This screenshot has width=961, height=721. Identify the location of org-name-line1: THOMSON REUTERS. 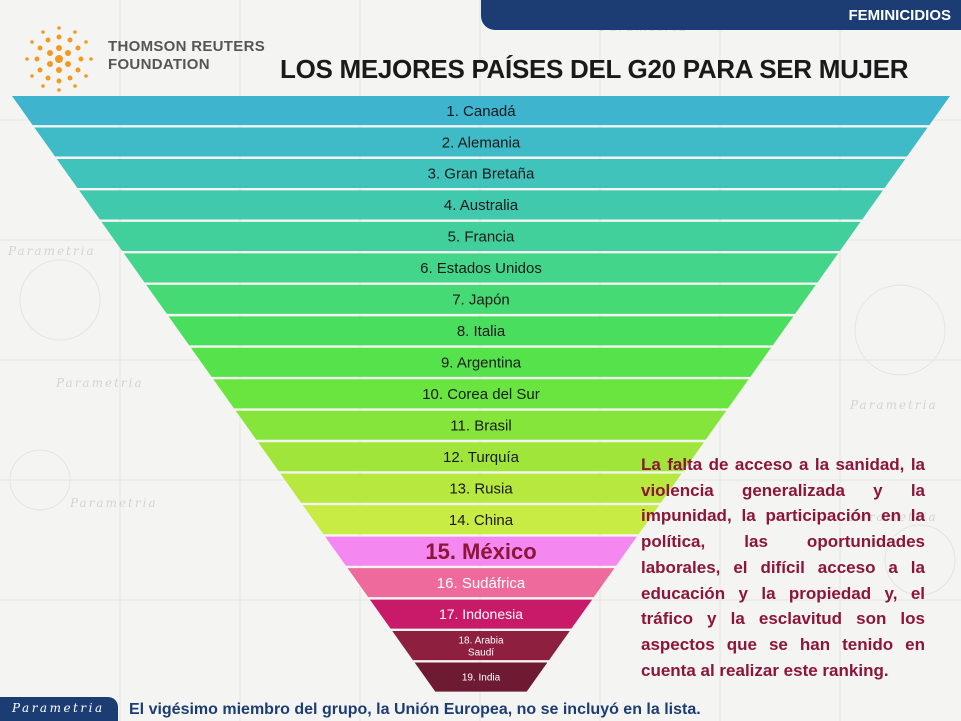
(187, 46).